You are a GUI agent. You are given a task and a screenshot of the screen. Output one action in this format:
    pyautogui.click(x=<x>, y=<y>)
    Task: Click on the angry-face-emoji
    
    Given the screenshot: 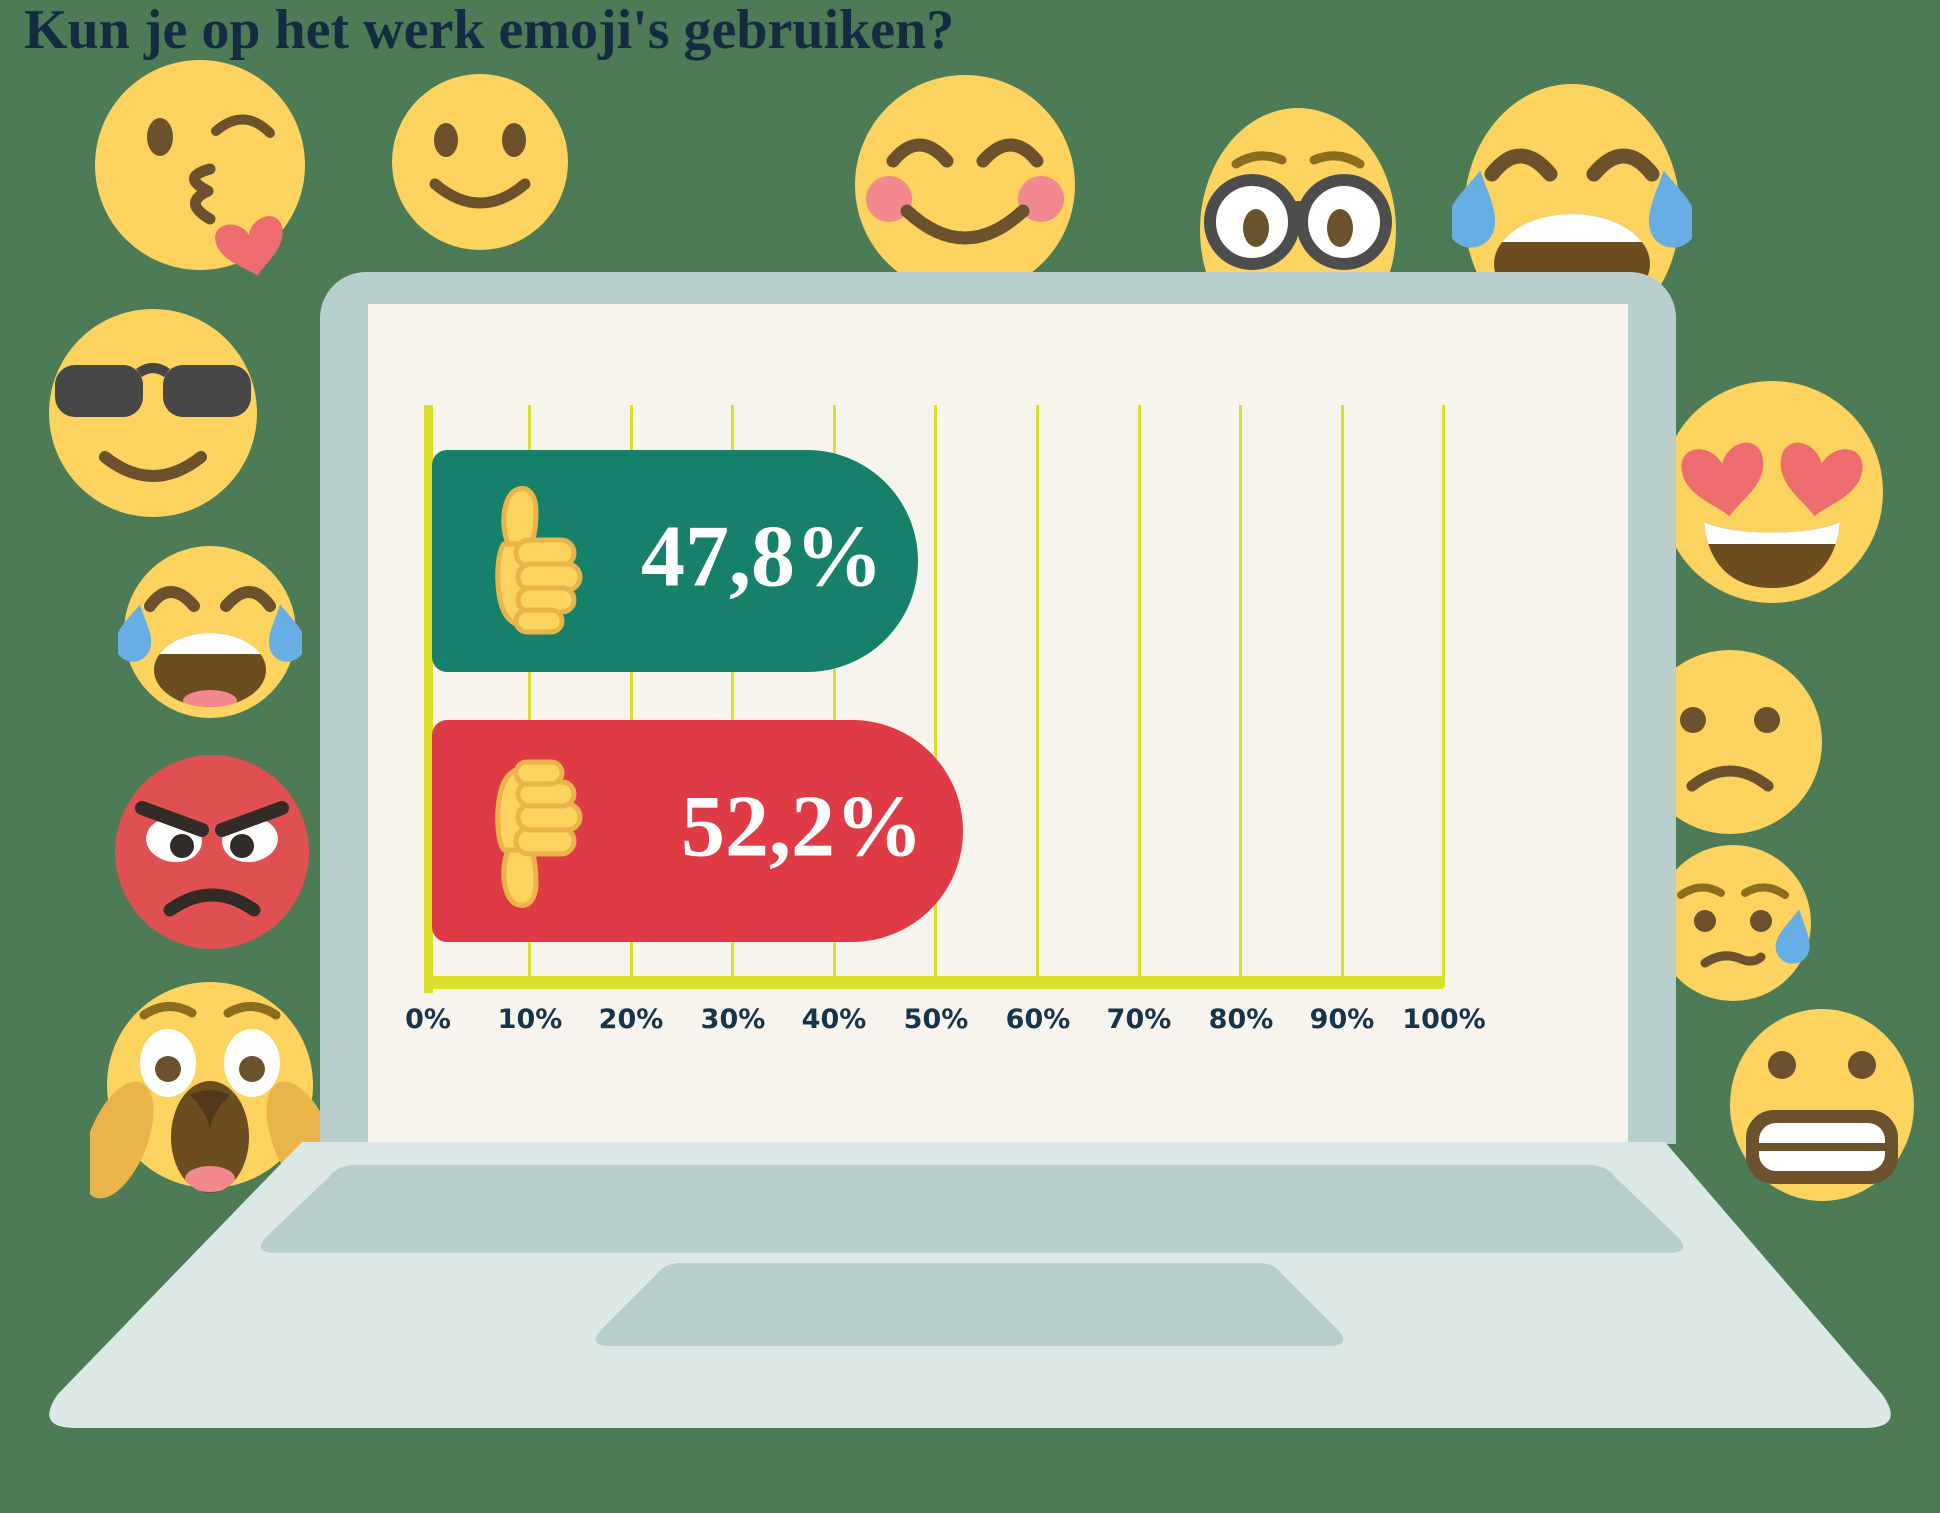 What is the action you would take?
    pyautogui.click(x=212, y=852)
    